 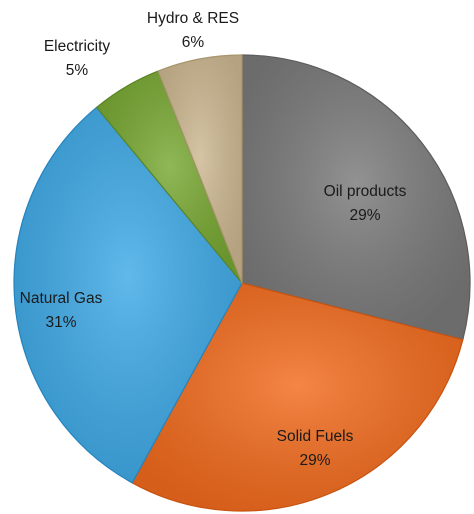 I want to click on data-label-name: Solid Fuels, so click(x=315, y=436).